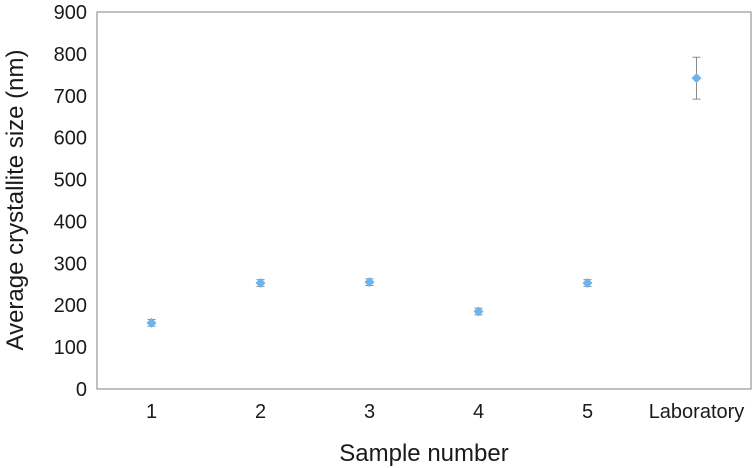  Describe the element at coordinates (260, 412) in the screenshot. I see `x-tick-label: 2` at that location.